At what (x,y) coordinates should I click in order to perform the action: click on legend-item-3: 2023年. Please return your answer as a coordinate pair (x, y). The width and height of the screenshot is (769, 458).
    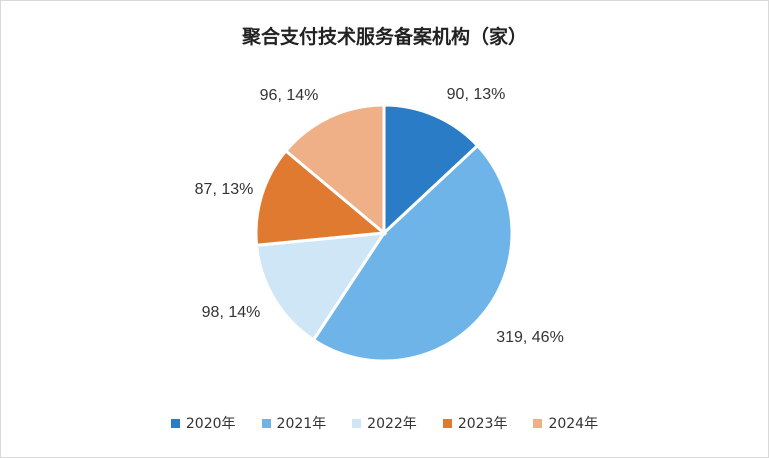
    Looking at the image, I should click on (475, 423).